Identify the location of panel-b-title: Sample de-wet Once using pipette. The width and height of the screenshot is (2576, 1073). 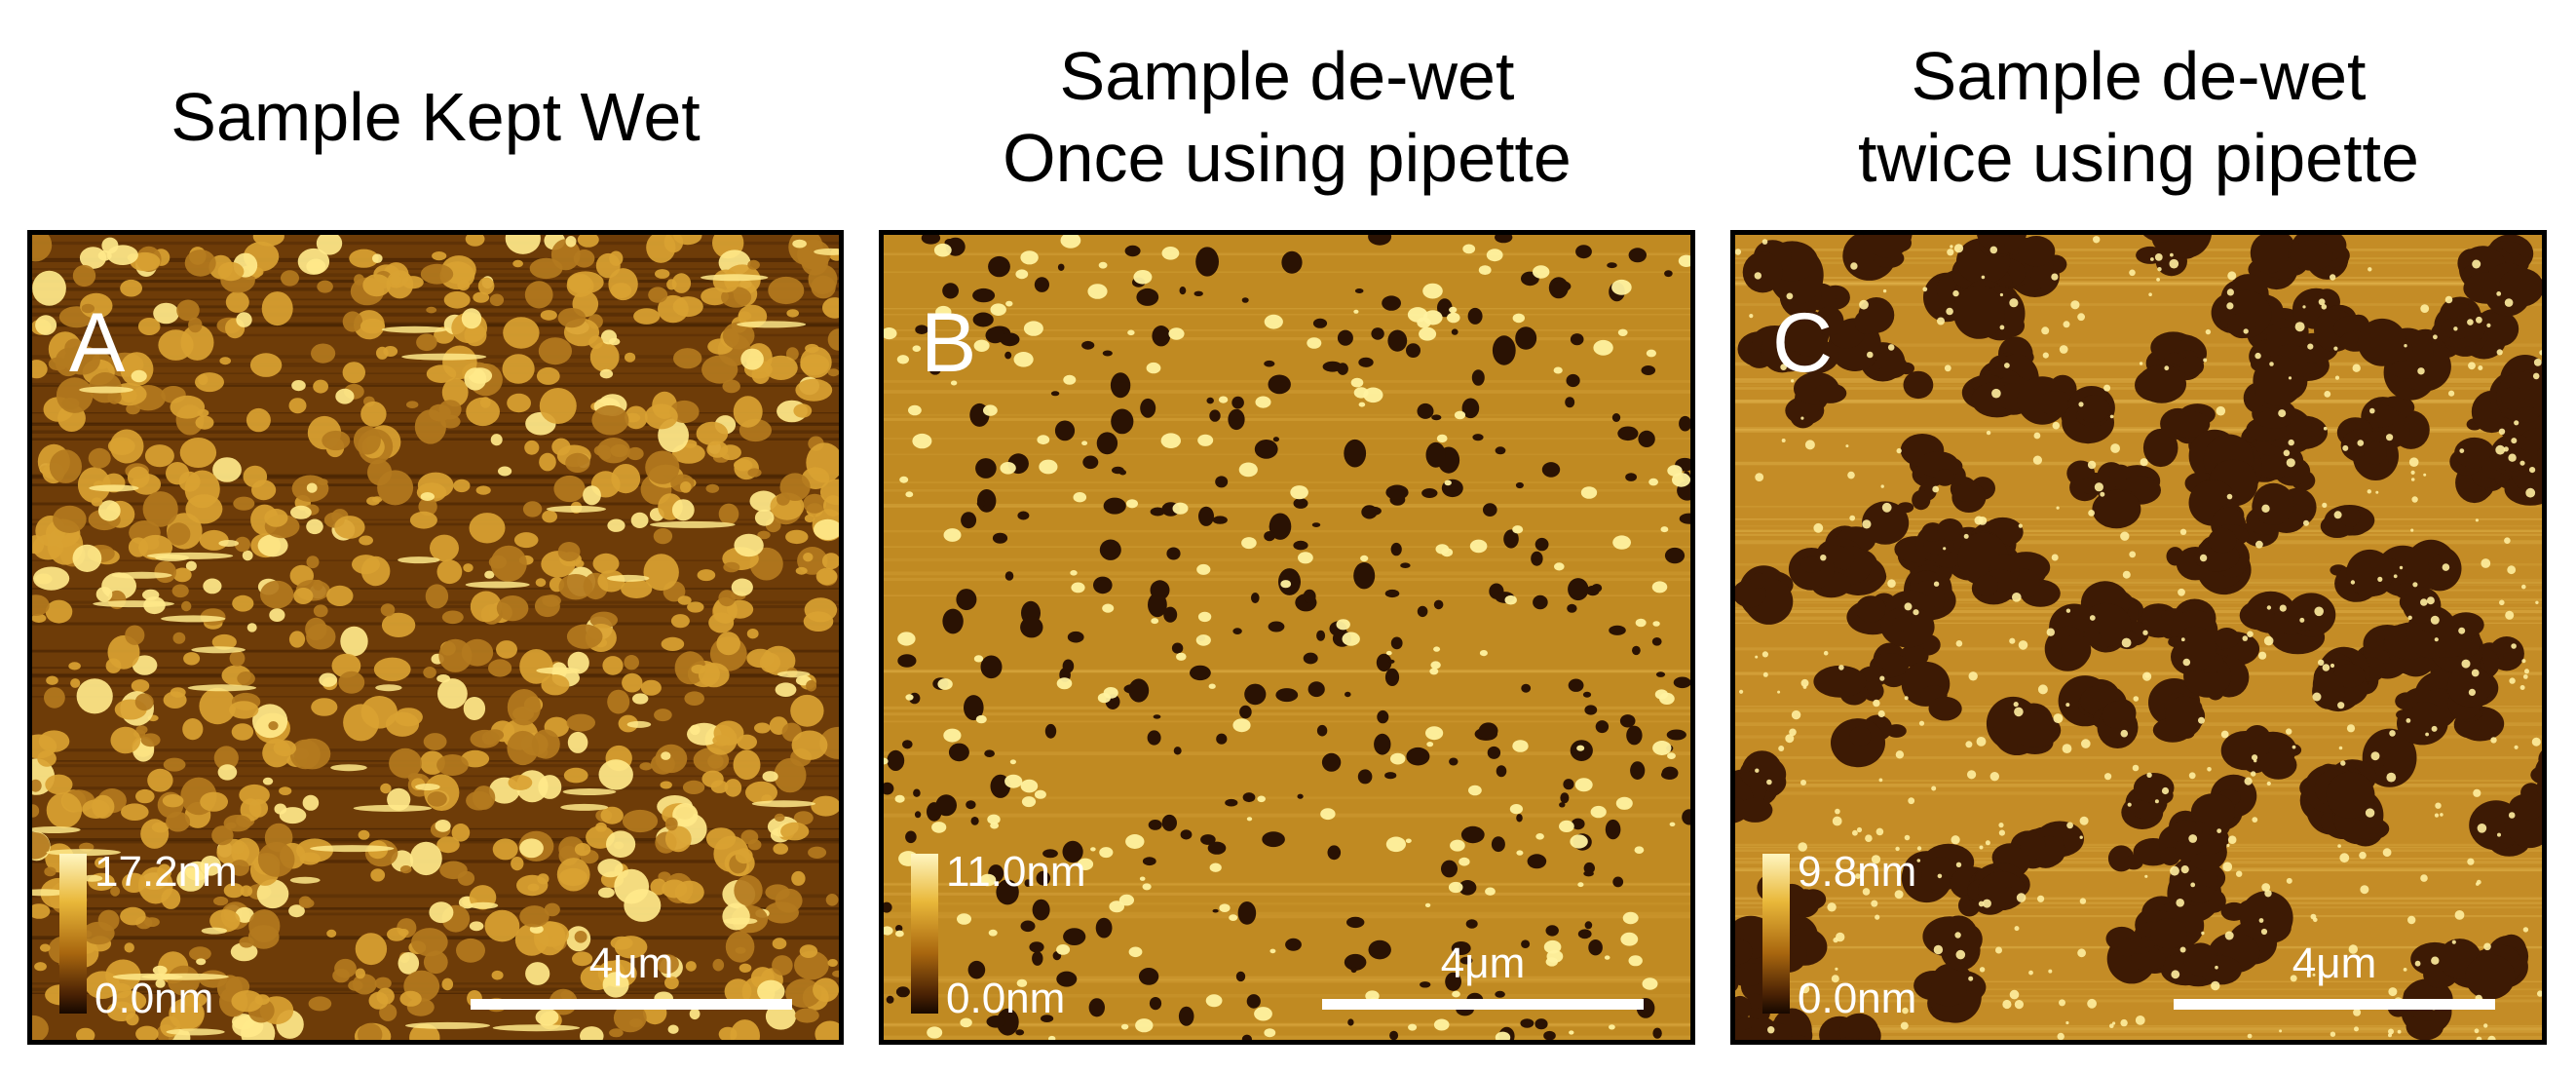
(1287, 117).